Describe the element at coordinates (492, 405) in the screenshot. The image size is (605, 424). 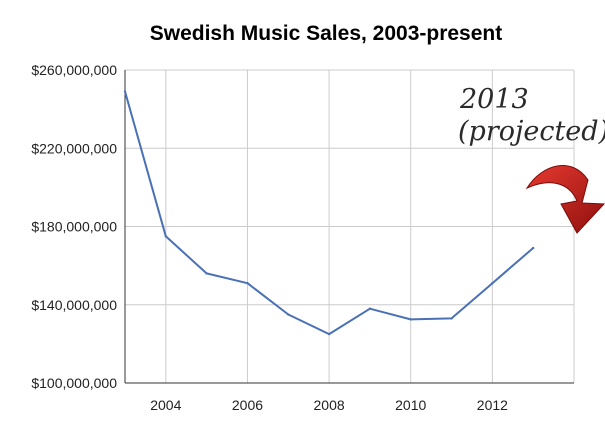
I see `x-tick-label: 2012` at that location.